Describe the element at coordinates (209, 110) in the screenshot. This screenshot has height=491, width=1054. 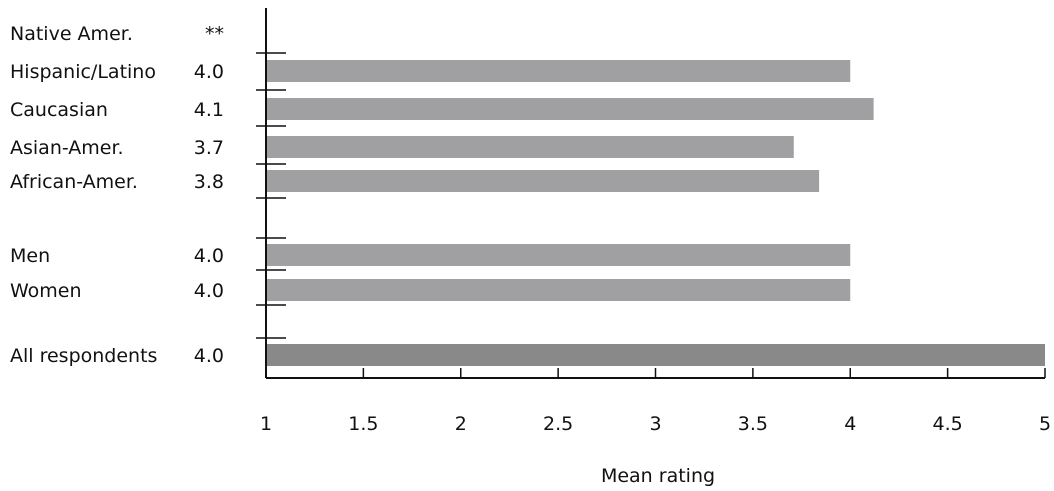
I see `value-label: 4.1` at that location.